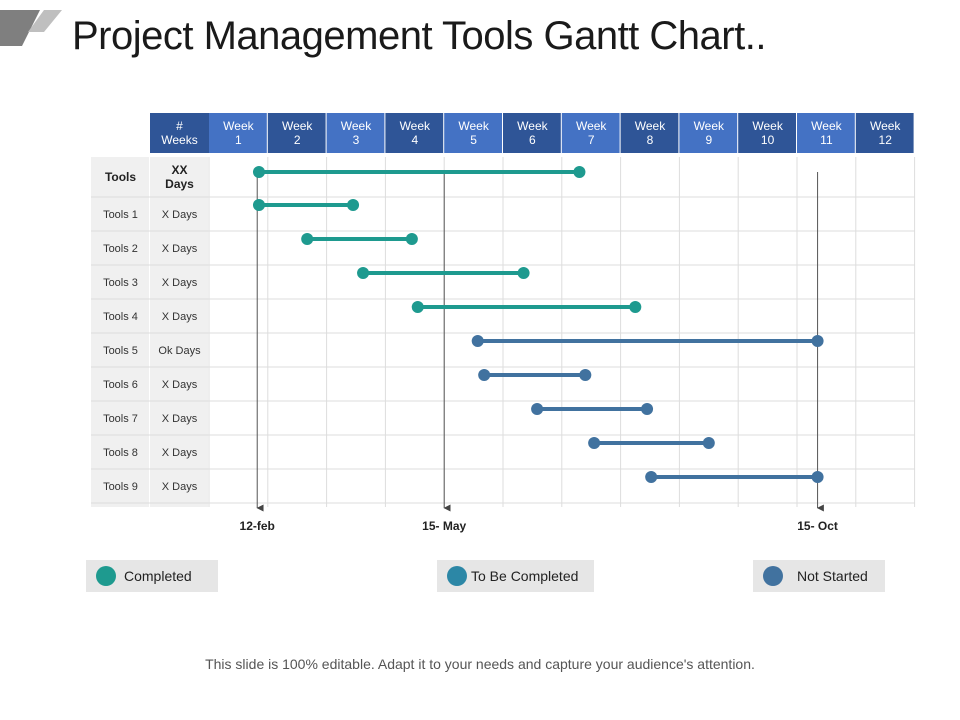  I want to click on legend-to-be-completed: To Be Completed, so click(515, 576).